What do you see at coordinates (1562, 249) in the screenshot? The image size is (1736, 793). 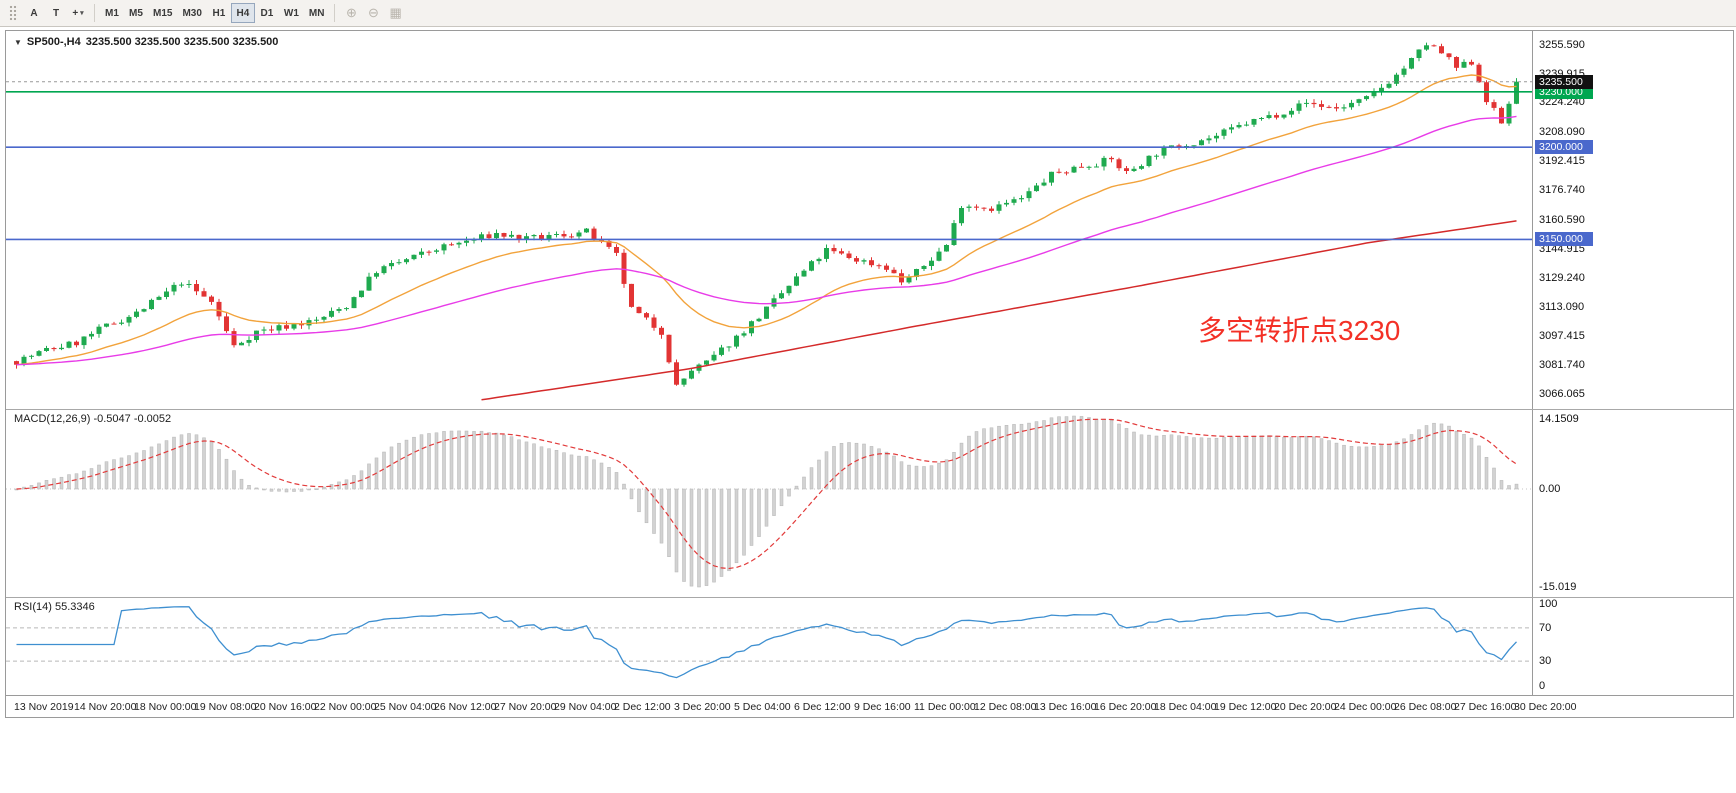 I see `price-tick: 3144.915` at bounding box center [1562, 249].